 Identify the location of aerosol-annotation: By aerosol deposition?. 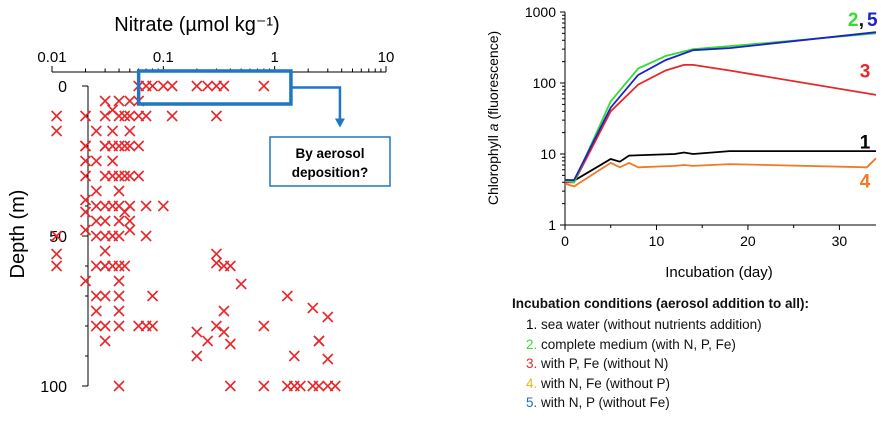
(263, 128).